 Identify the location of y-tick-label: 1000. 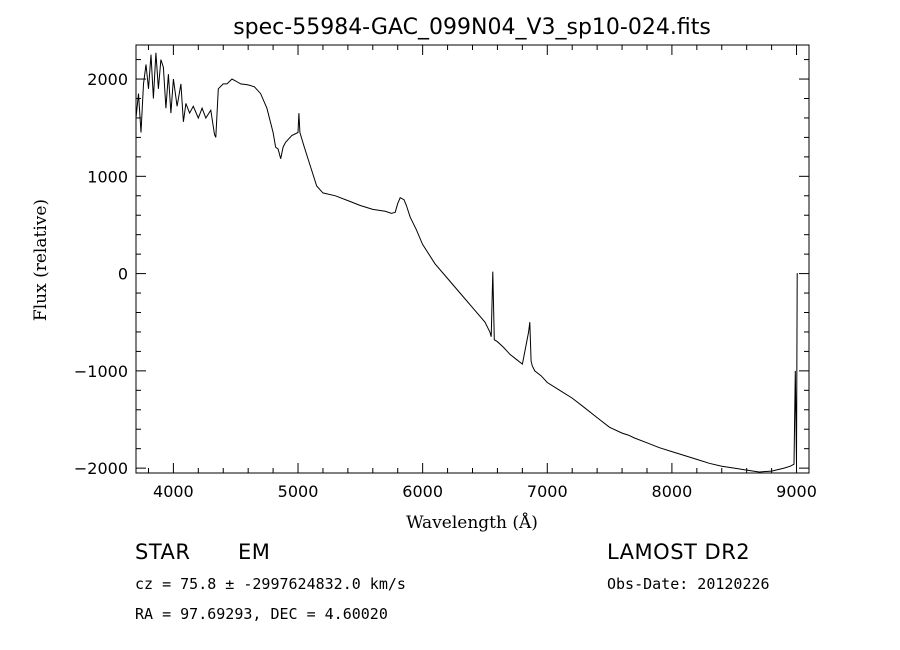
(107, 176).